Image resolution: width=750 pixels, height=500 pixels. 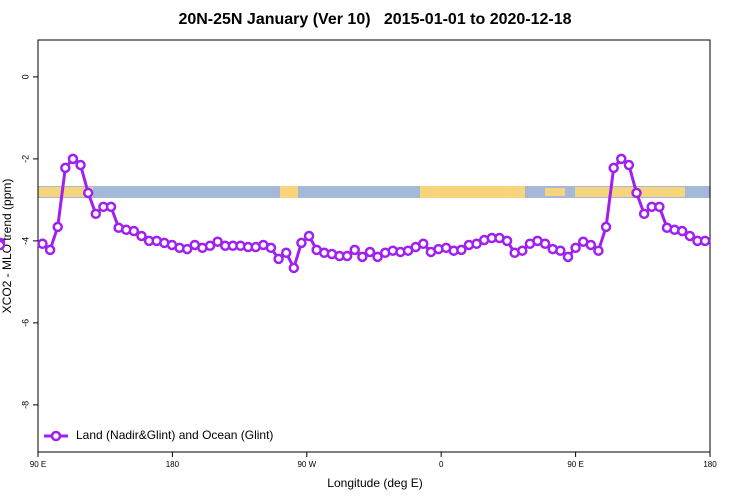 I want to click on x-axis-label: Longitude (deg E), so click(x=374, y=483).